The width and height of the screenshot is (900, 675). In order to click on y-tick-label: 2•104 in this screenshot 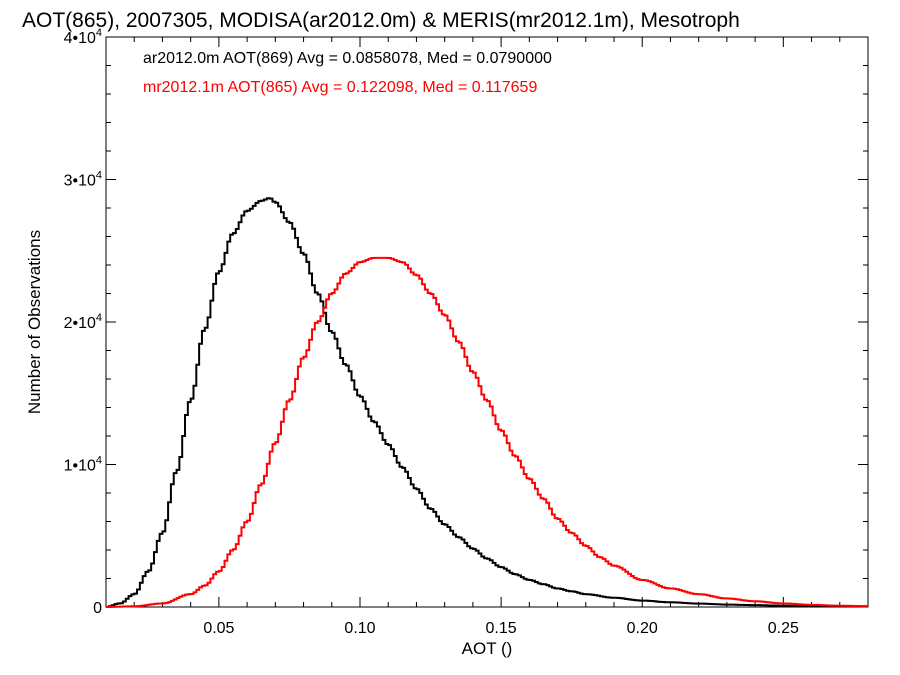, I will do `click(83, 322)`.